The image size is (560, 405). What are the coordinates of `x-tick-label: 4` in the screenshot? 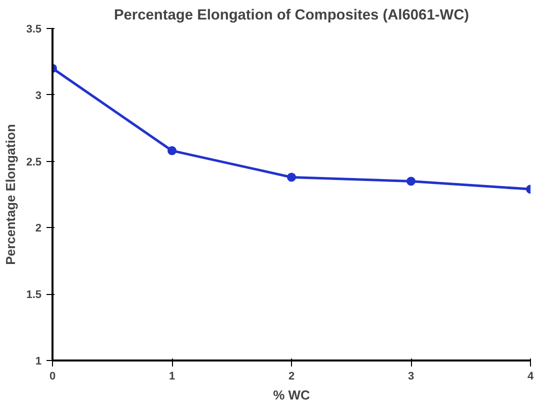 It's located at (530, 376).